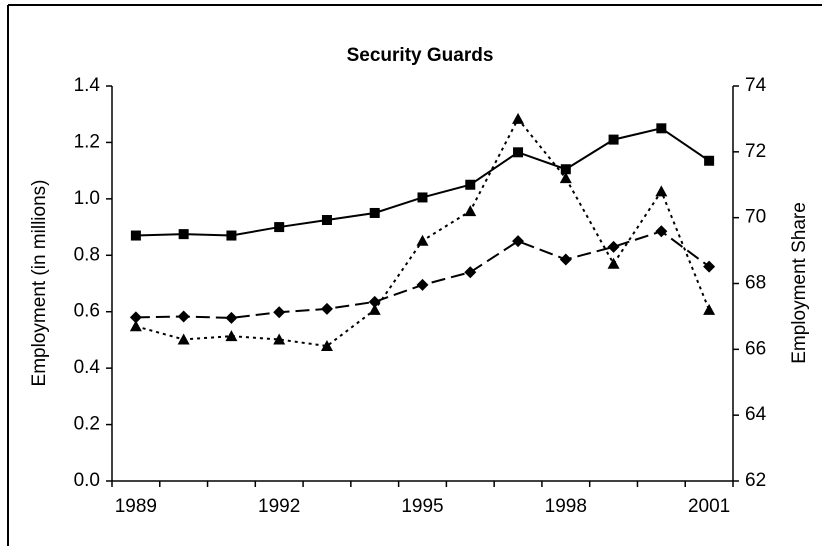 The image size is (822, 546). I want to click on y-tick-label: 0.0, so click(87, 480).